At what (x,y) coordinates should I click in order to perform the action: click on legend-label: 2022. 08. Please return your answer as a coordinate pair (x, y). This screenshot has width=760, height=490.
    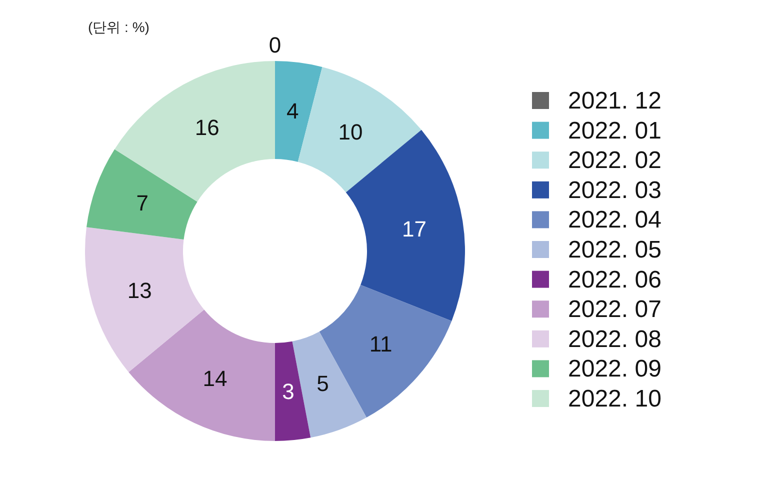
    Looking at the image, I should click on (615, 339).